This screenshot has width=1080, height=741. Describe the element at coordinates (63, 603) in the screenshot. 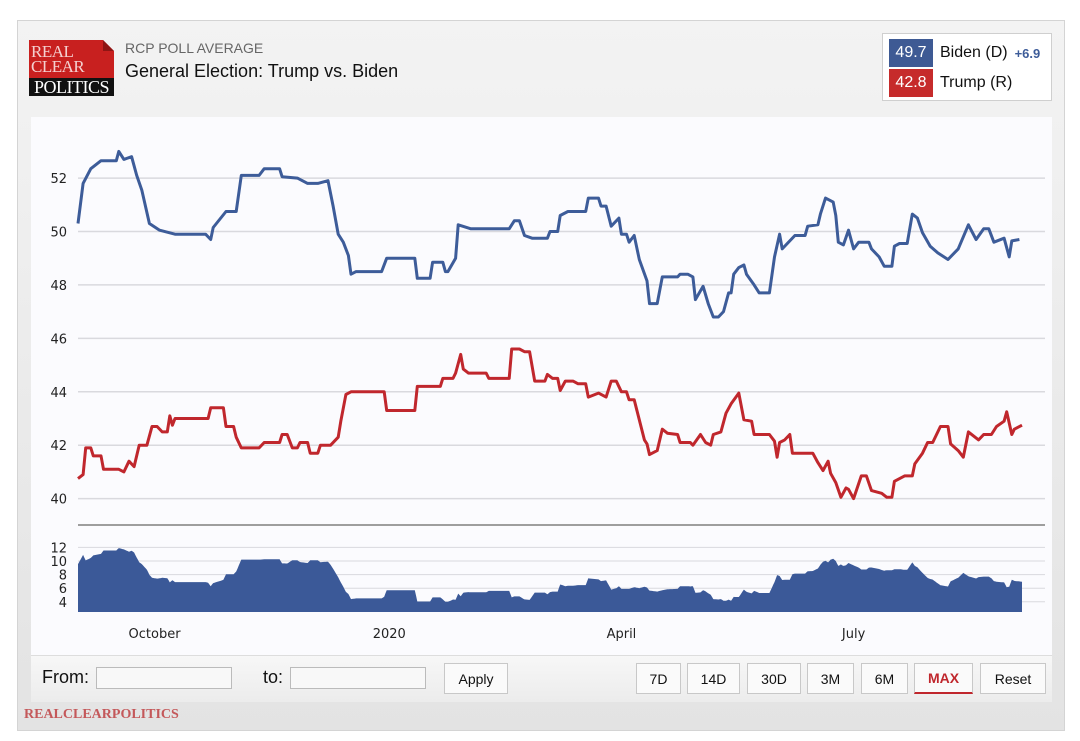

I see `spread-y-tick-label: 4` at that location.